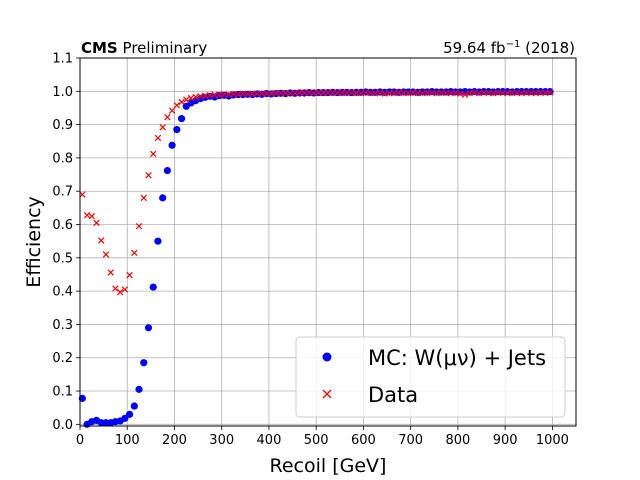 The width and height of the screenshot is (640, 480). I want to click on y-tick-label: 0.9, so click(62, 125).